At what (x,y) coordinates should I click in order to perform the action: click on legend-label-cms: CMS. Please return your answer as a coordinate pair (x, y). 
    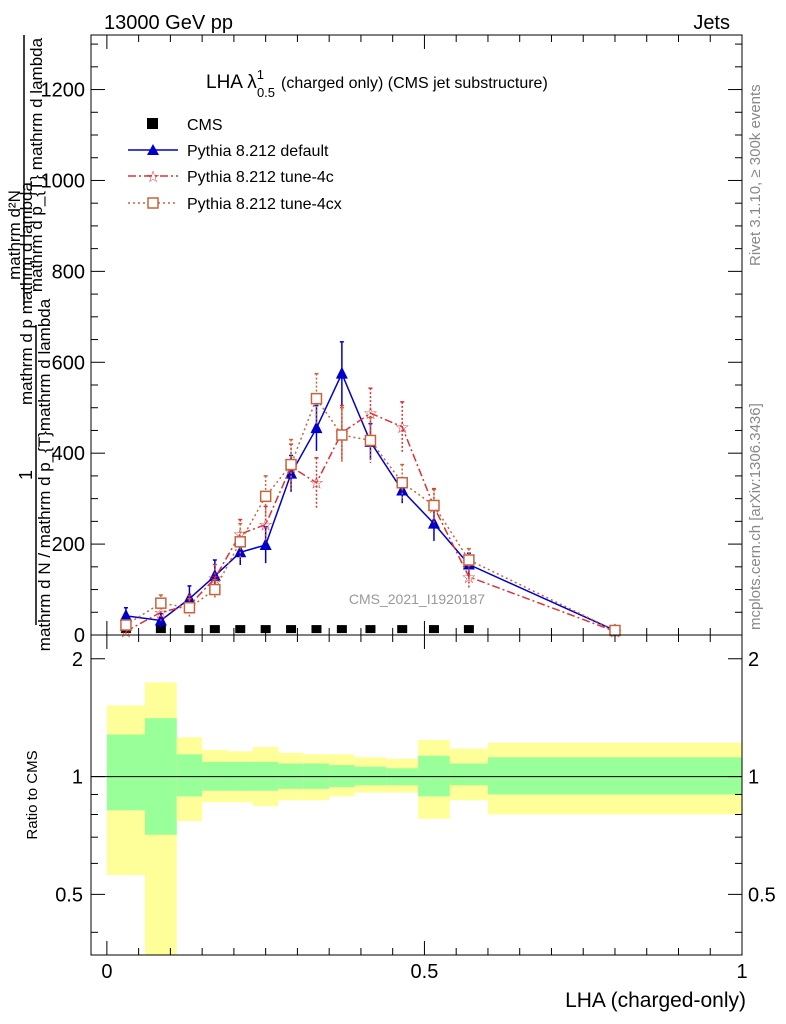
    Looking at the image, I should click on (205, 125).